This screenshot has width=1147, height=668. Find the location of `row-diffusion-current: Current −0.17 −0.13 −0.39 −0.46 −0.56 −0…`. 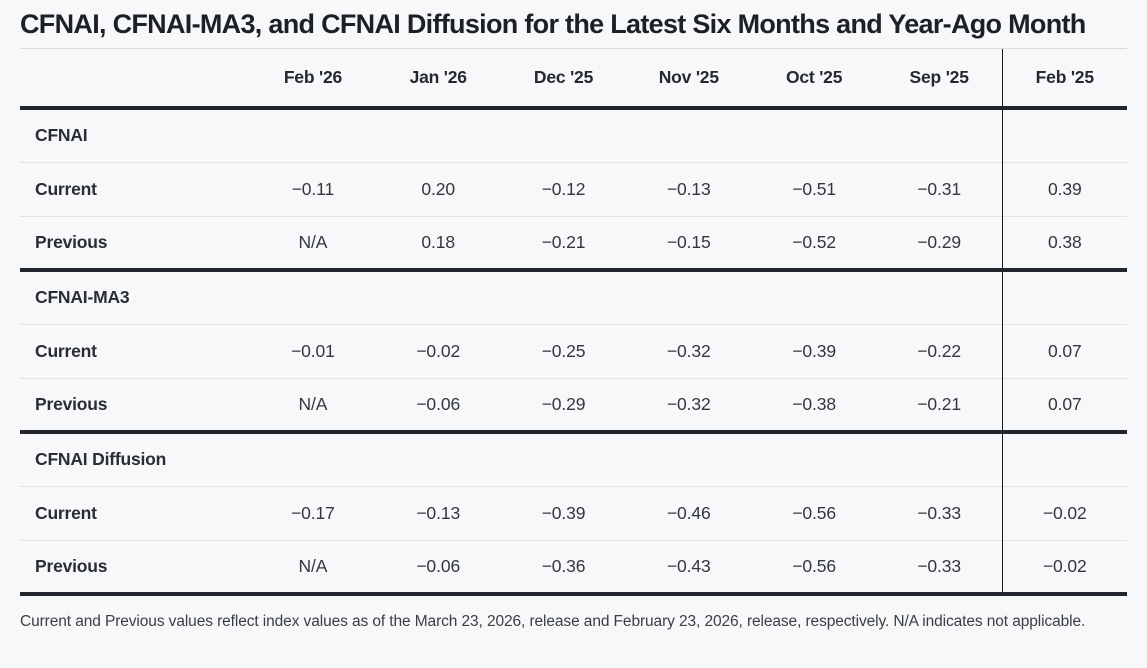

row-diffusion-current: Current −0.17 −0.13 −0.39 −0.46 −0.56 −0… is located at coordinates (573, 512).